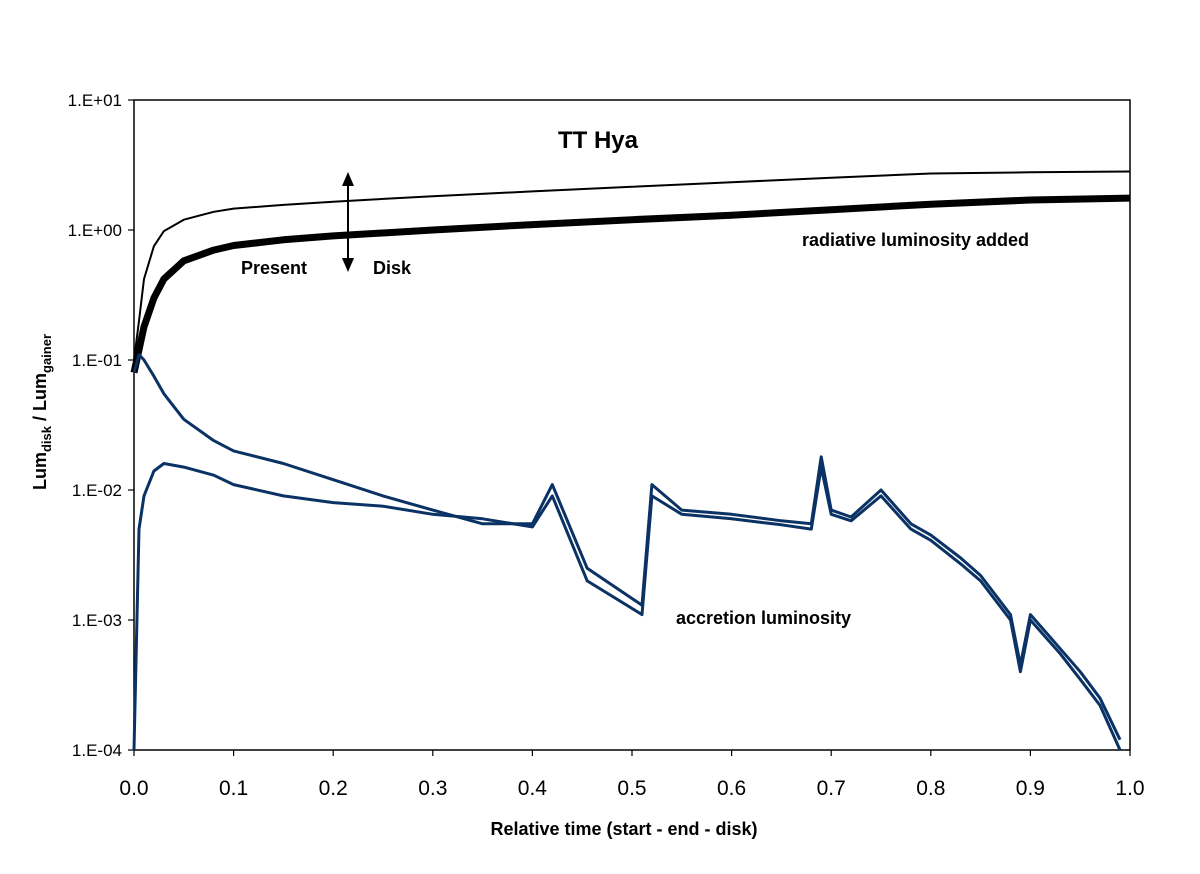  What do you see at coordinates (95, 230) in the screenshot?
I see `y-tick-label: 1.E+00` at bounding box center [95, 230].